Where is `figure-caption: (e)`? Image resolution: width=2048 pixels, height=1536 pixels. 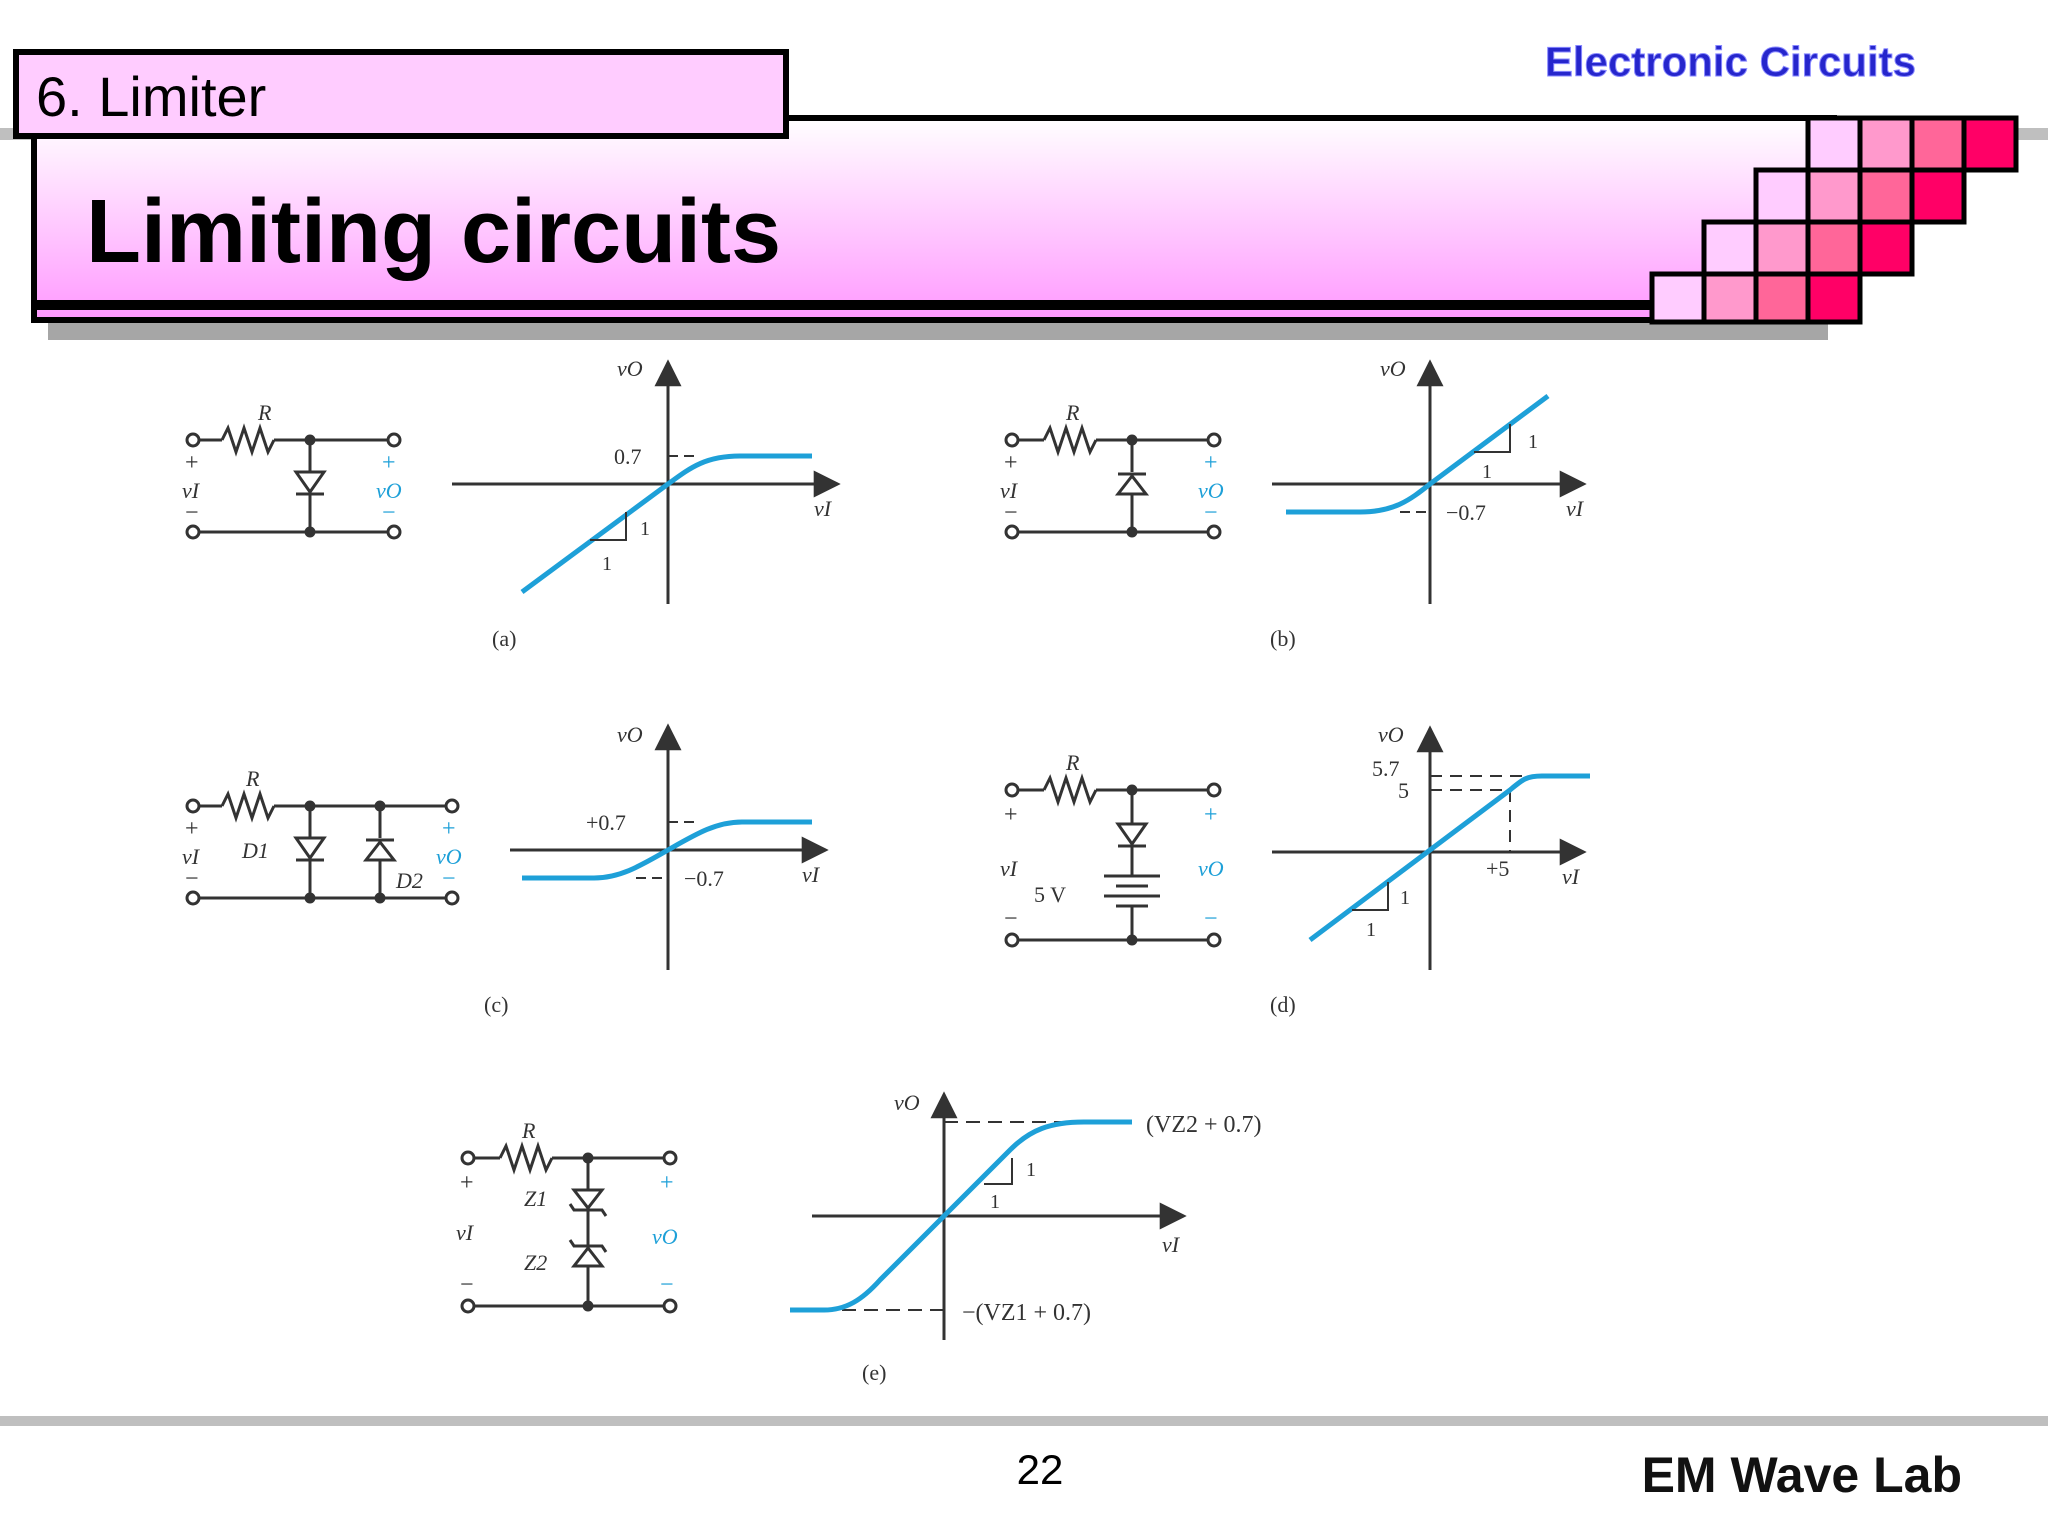 figure-caption: (e) is located at coordinates (874, 1372).